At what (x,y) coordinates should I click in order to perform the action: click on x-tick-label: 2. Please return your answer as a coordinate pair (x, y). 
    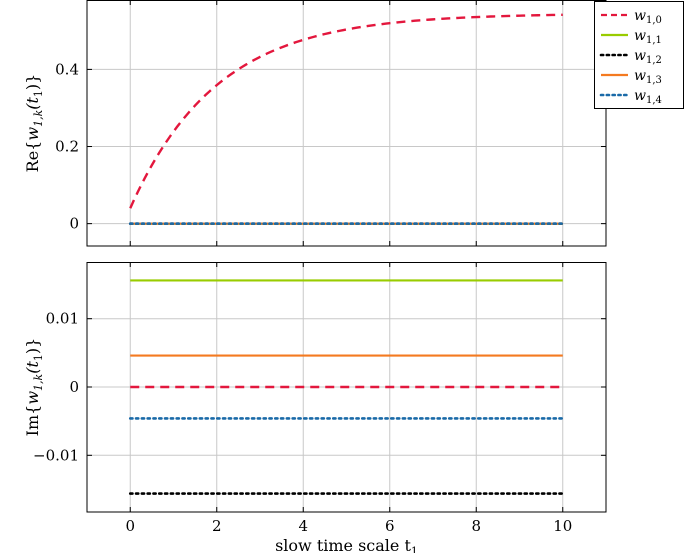
    Looking at the image, I should click on (217, 526).